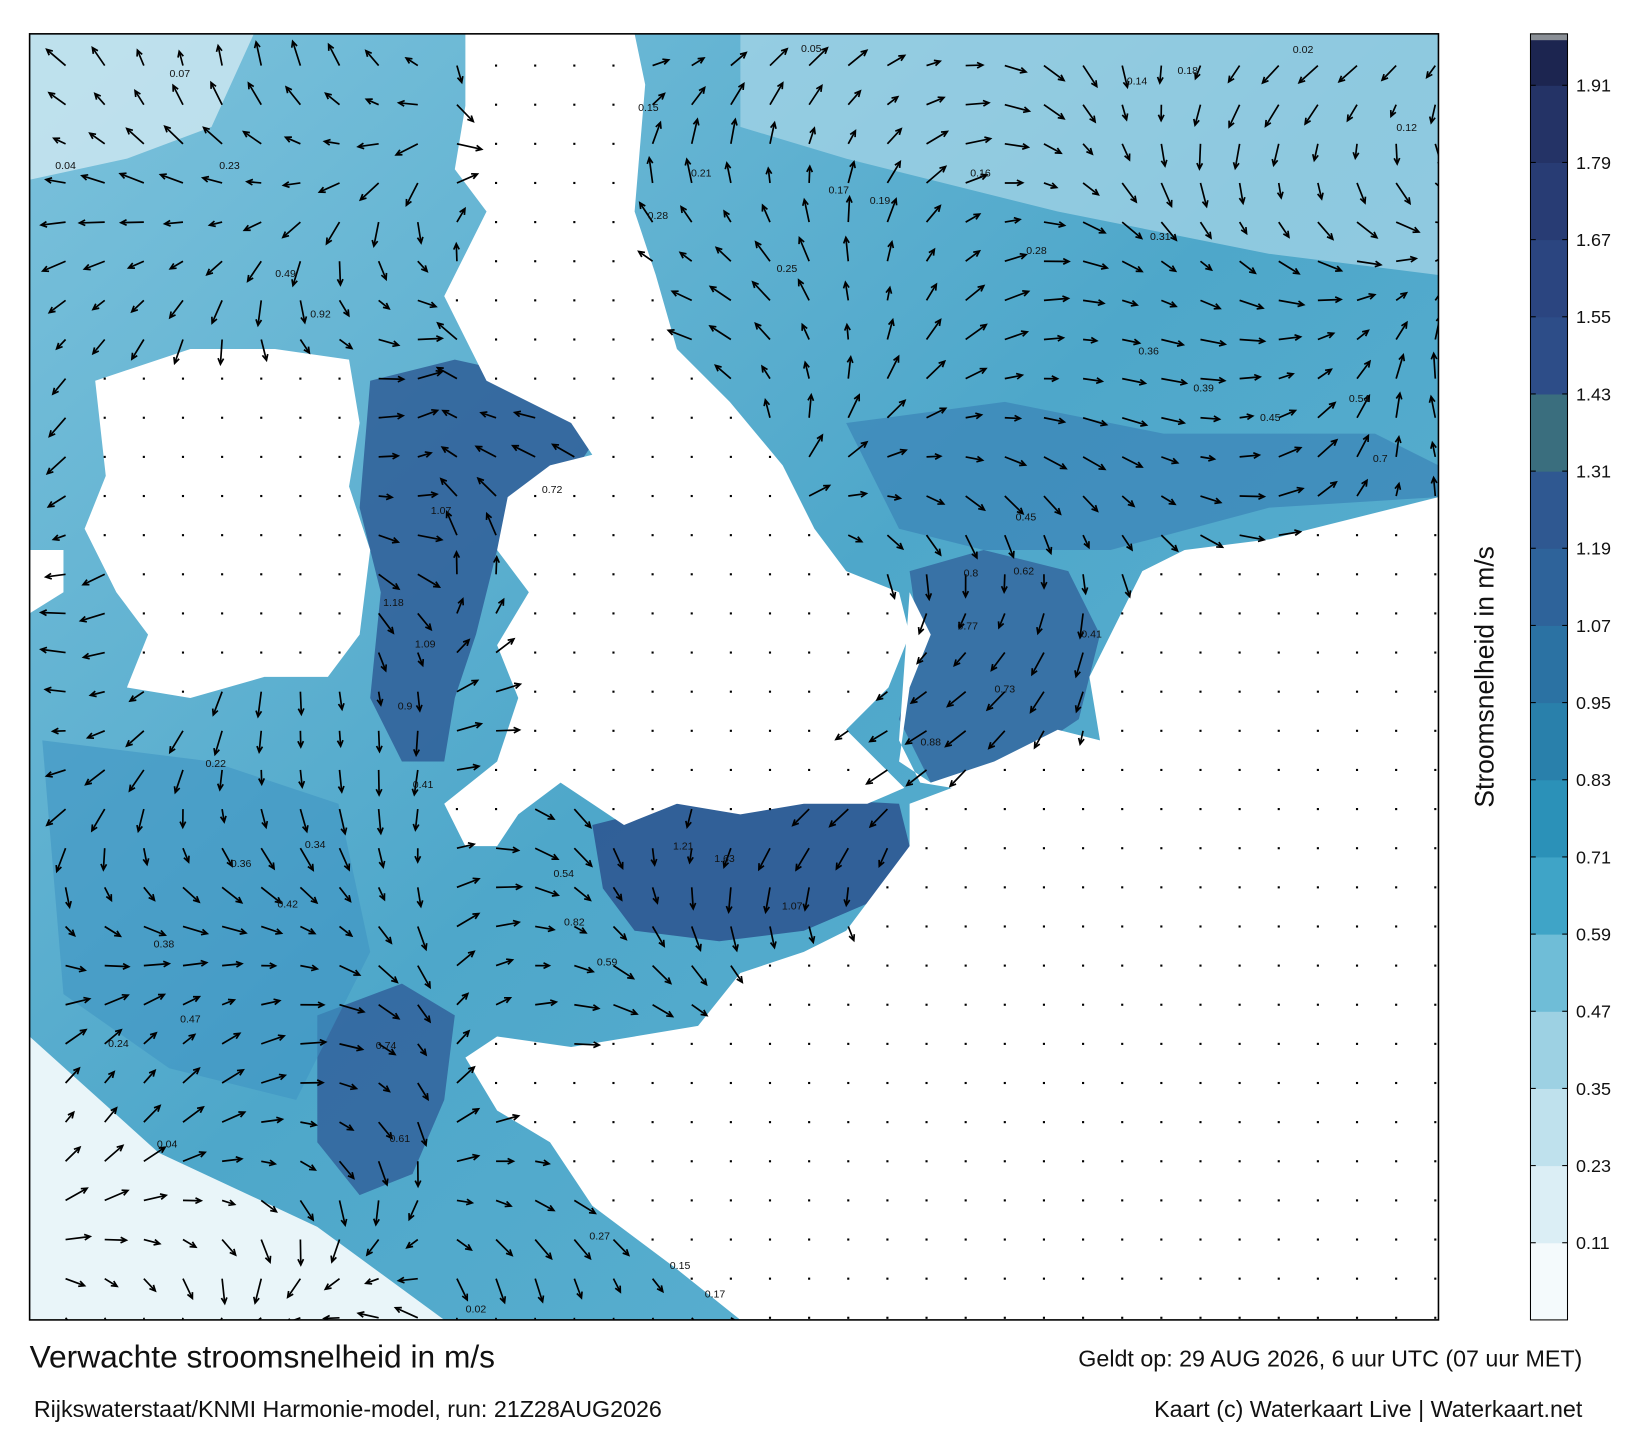 This screenshot has width=1650, height=1450. Describe the element at coordinates (1549, 510) in the screenshot. I see `colorbar-band` at that location.